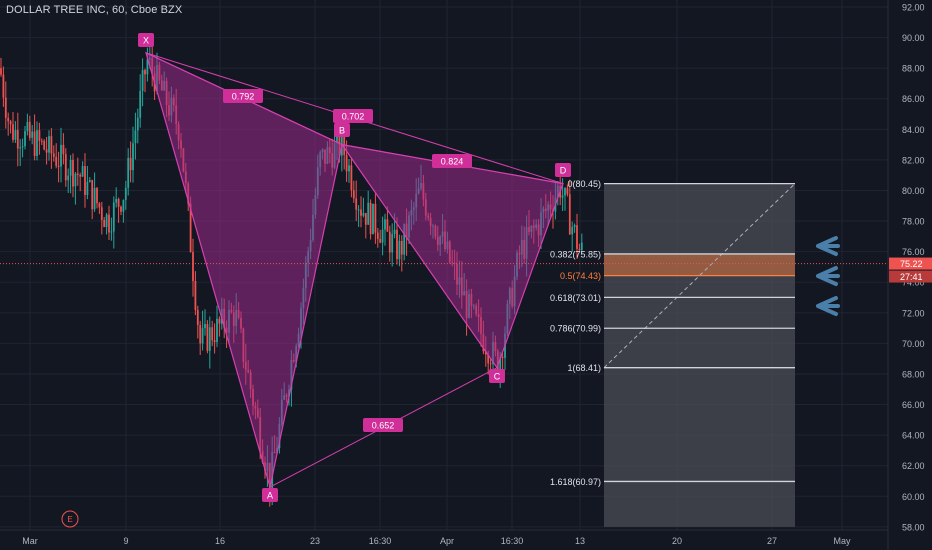  I want to click on ratio-label-xac: 0.652, so click(383, 426).